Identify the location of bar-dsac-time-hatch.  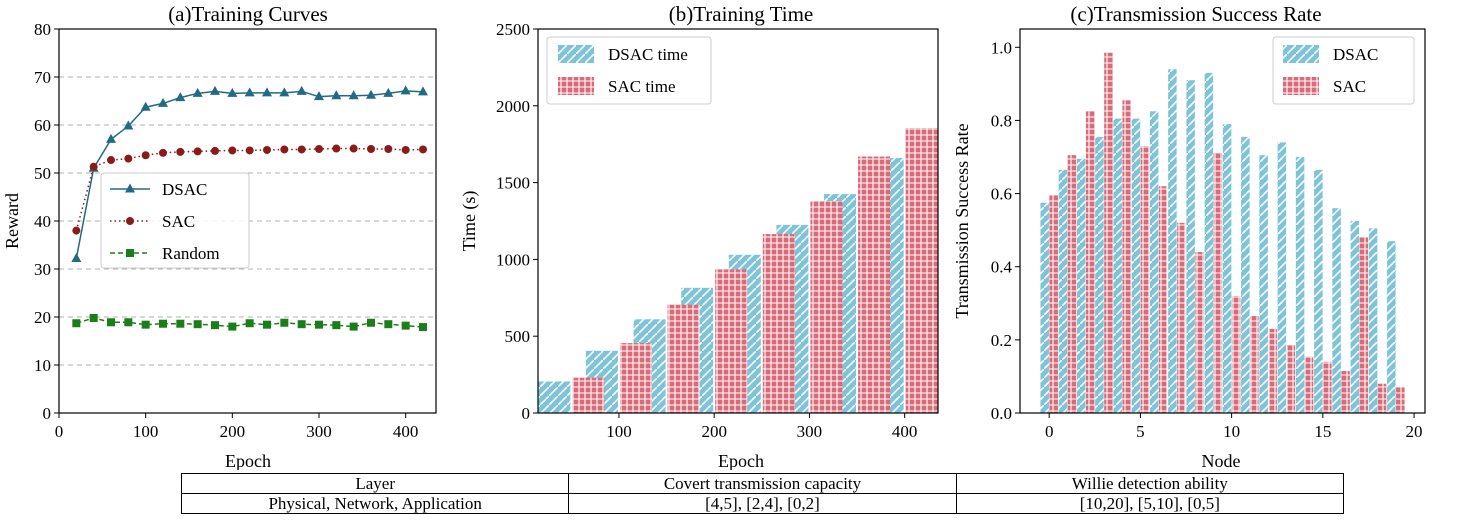
(554, 397).